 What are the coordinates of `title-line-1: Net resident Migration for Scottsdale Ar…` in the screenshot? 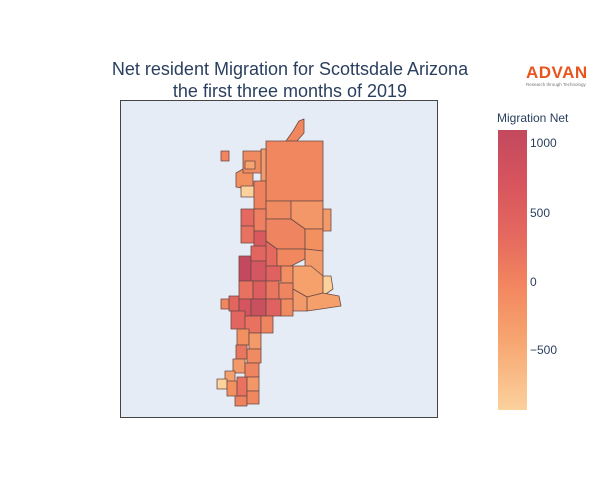 It's located at (290, 69).